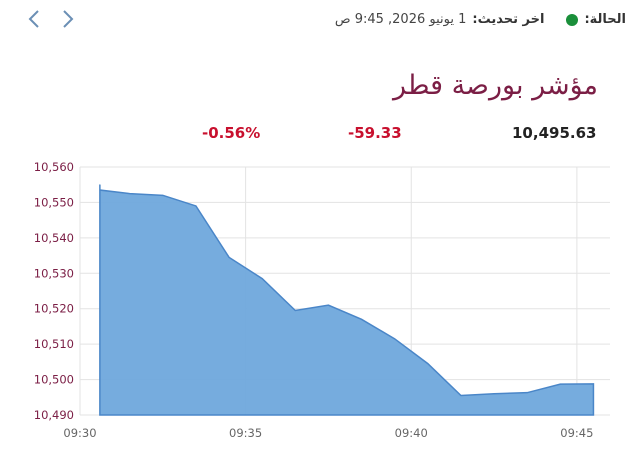 This screenshot has width=640, height=456. I want to click on nav-arrows, so click(51, 19).